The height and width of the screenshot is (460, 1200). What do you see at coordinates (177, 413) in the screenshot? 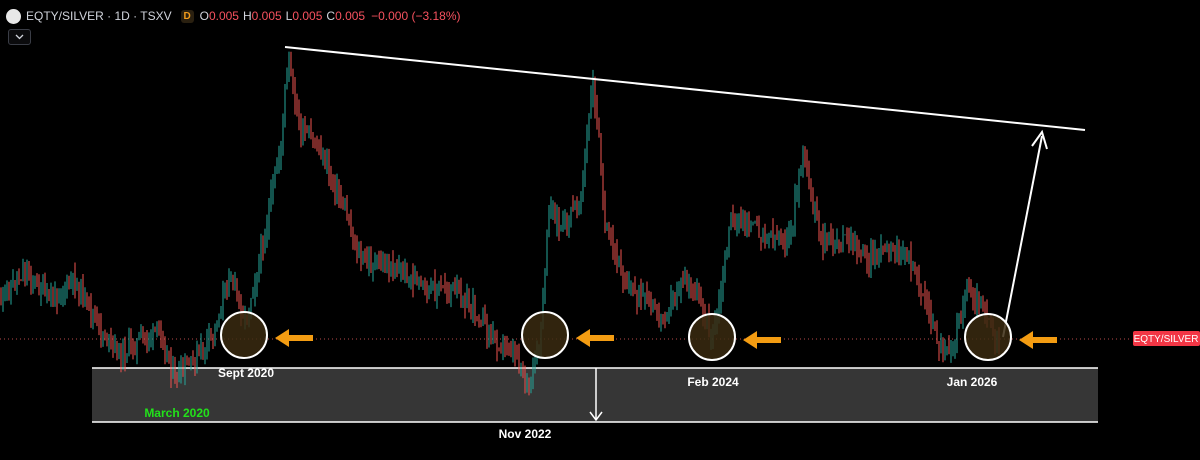
I see `annotation-label: March 2020` at bounding box center [177, 413].